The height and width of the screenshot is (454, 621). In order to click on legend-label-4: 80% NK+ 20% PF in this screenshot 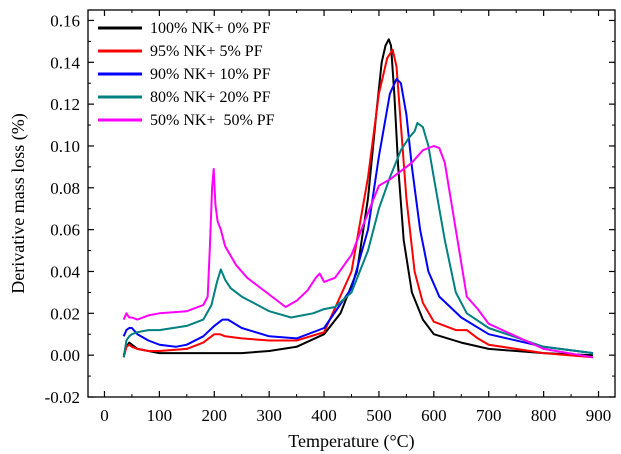, I will do `click(210, 97)`.